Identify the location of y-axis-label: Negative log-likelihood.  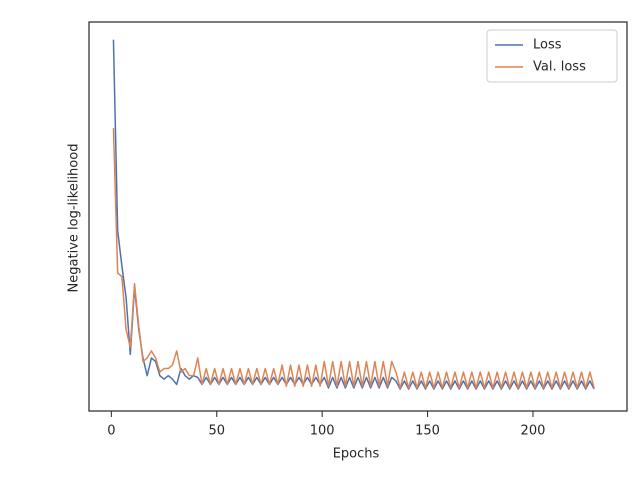
(74, 218).